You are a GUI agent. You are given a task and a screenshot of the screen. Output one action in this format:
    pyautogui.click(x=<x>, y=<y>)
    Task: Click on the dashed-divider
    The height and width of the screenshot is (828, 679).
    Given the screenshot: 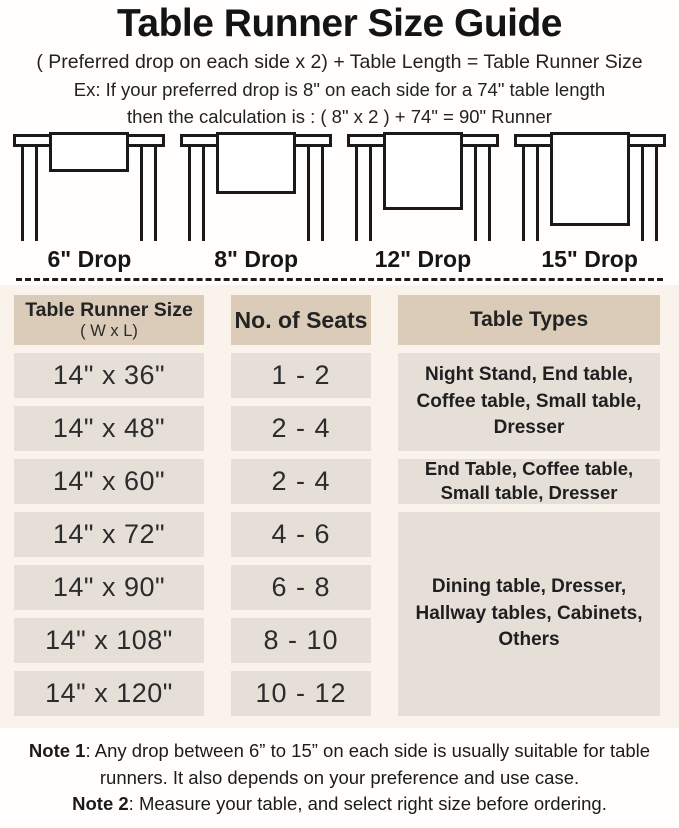 What is the action you would take?
    pyautogui.click(x=339, y=279)
    